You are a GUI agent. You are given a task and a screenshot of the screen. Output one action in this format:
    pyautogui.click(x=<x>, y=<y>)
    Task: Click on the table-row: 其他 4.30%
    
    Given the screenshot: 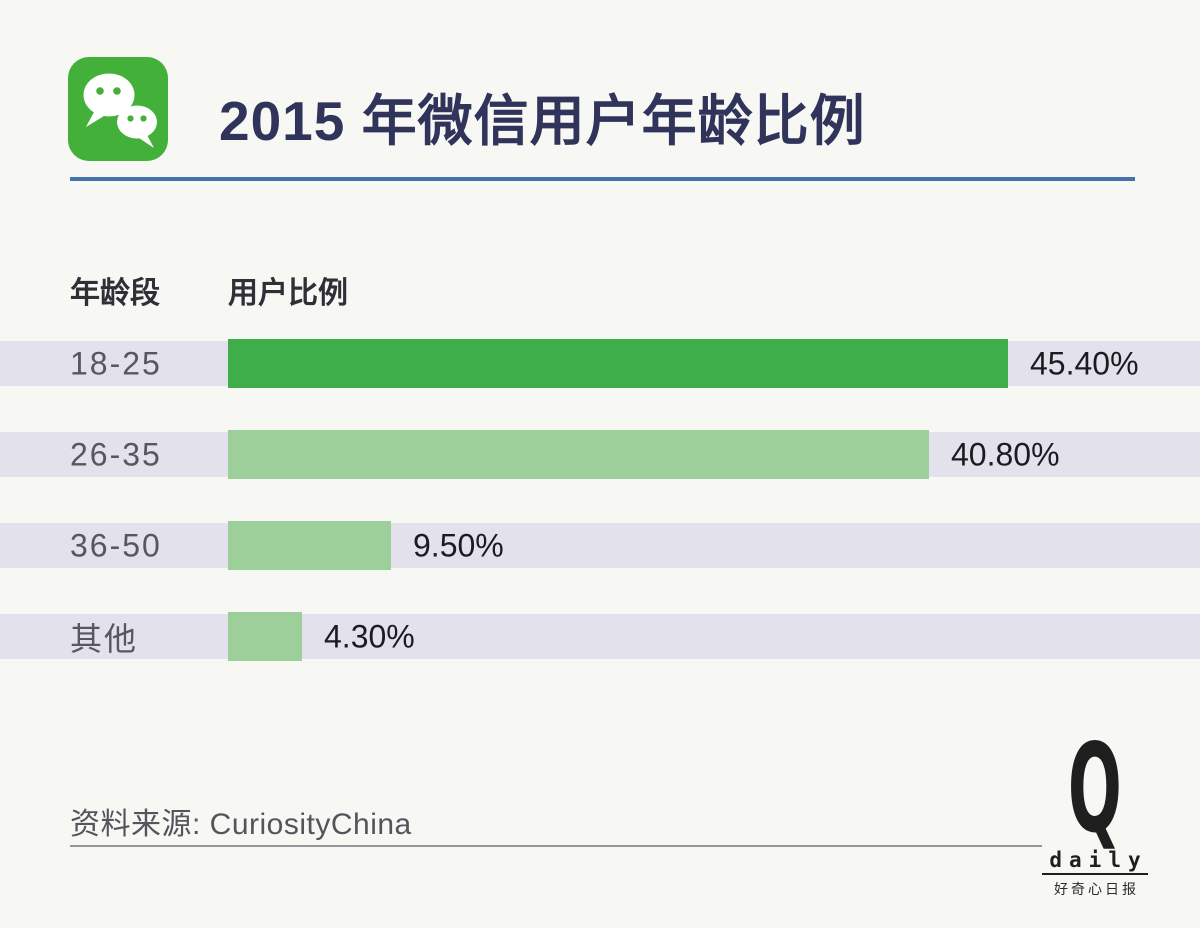 What is the action you would take?
    pyautogui.click(x=600, y=636)
    